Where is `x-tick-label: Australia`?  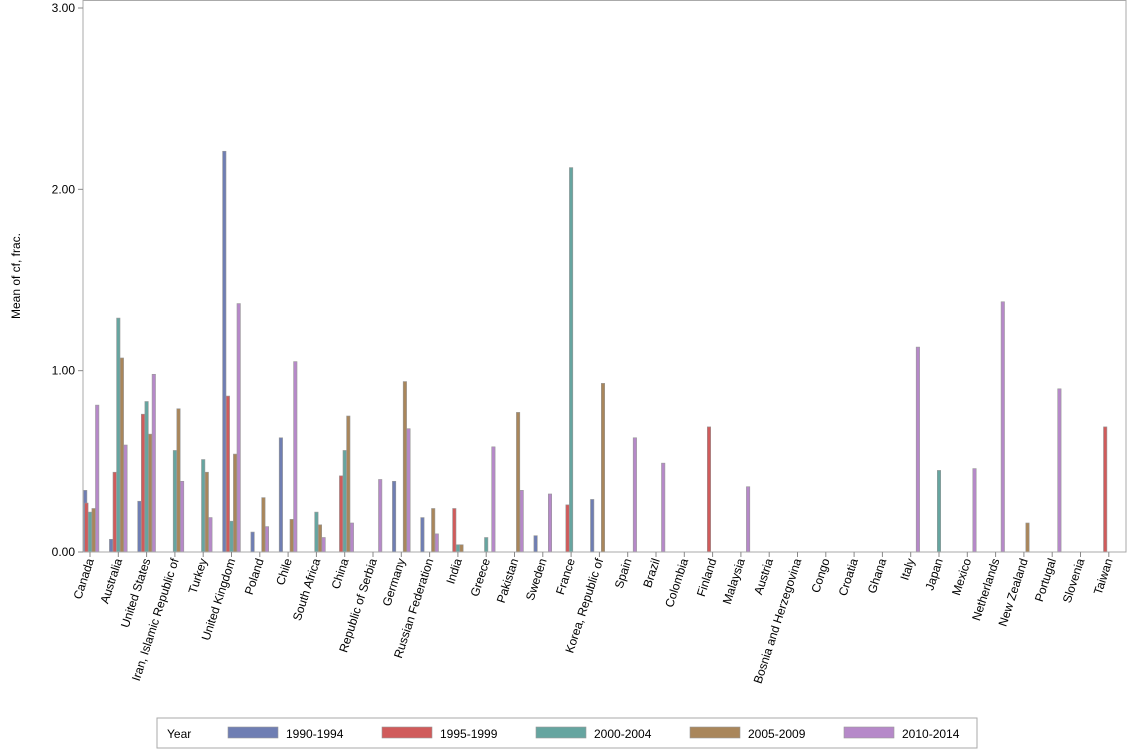 x-tick-label: Australia is located at coordinates (111, 580).